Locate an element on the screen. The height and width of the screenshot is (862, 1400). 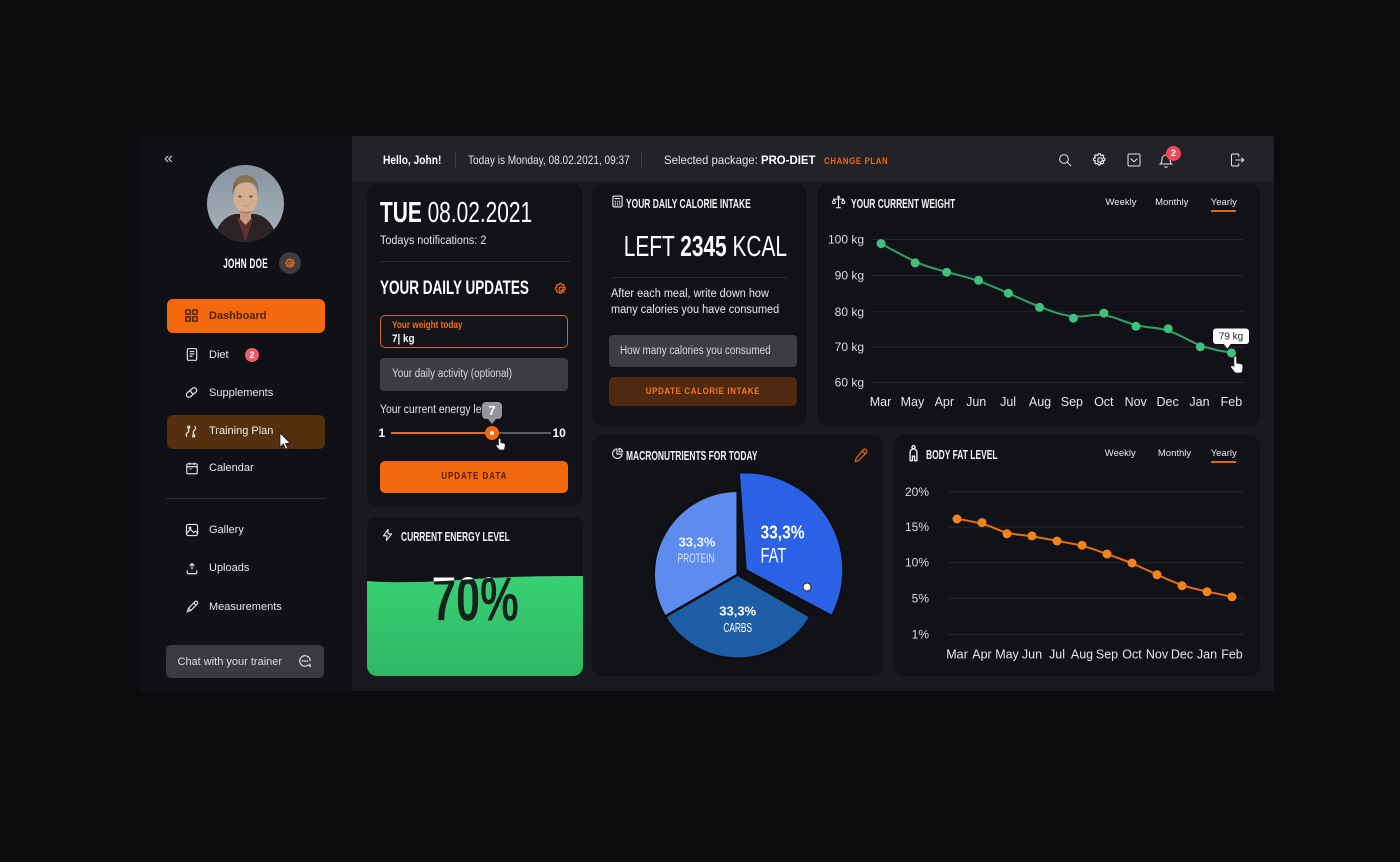
svg-text: 90 kg is located at coordinates (849, 276).